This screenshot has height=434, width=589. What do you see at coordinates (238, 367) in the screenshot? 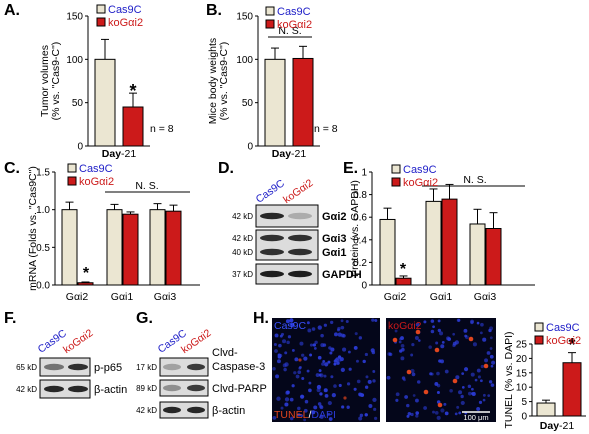
I see `blot-label: Caspase-3` at bounding box center [238, 367].